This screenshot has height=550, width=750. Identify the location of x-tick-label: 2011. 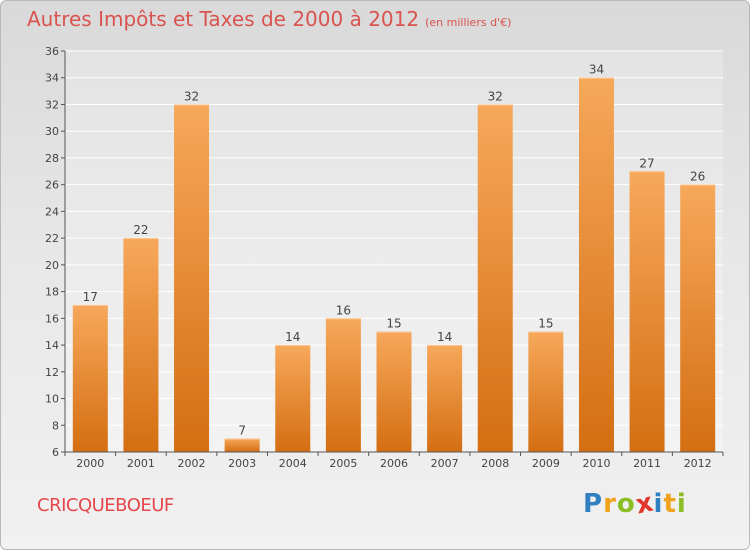
(647, 463).